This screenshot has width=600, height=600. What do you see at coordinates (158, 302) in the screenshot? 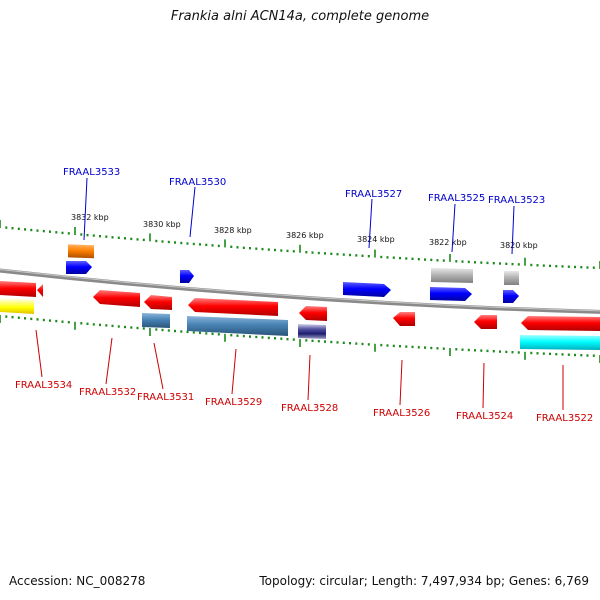
I see `gene-fraal3531-arrow` at bounding box center [158, 302].